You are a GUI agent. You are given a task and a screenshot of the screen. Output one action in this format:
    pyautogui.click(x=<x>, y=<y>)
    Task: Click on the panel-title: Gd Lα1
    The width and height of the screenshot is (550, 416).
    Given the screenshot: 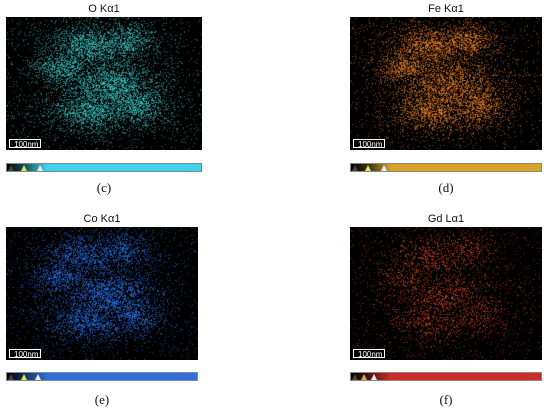 What is the action you would take?
    pyautogui.click(x=446, y=219)
    